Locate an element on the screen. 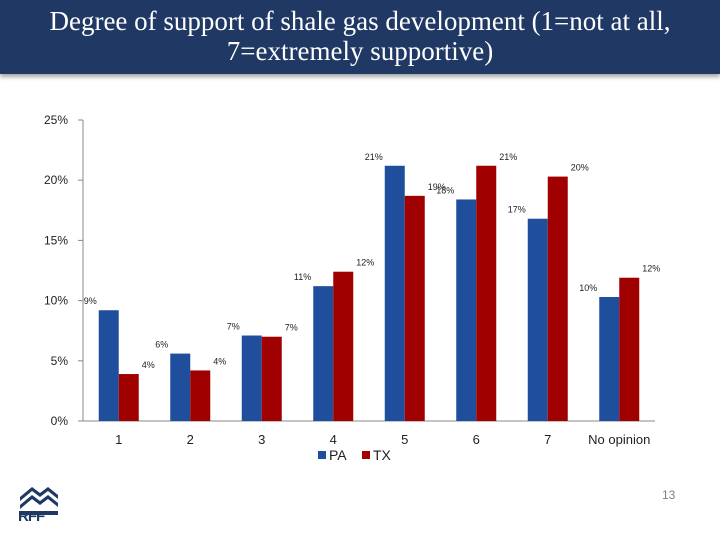  x-tick-label: 6 is located at coordinates (476, 439).